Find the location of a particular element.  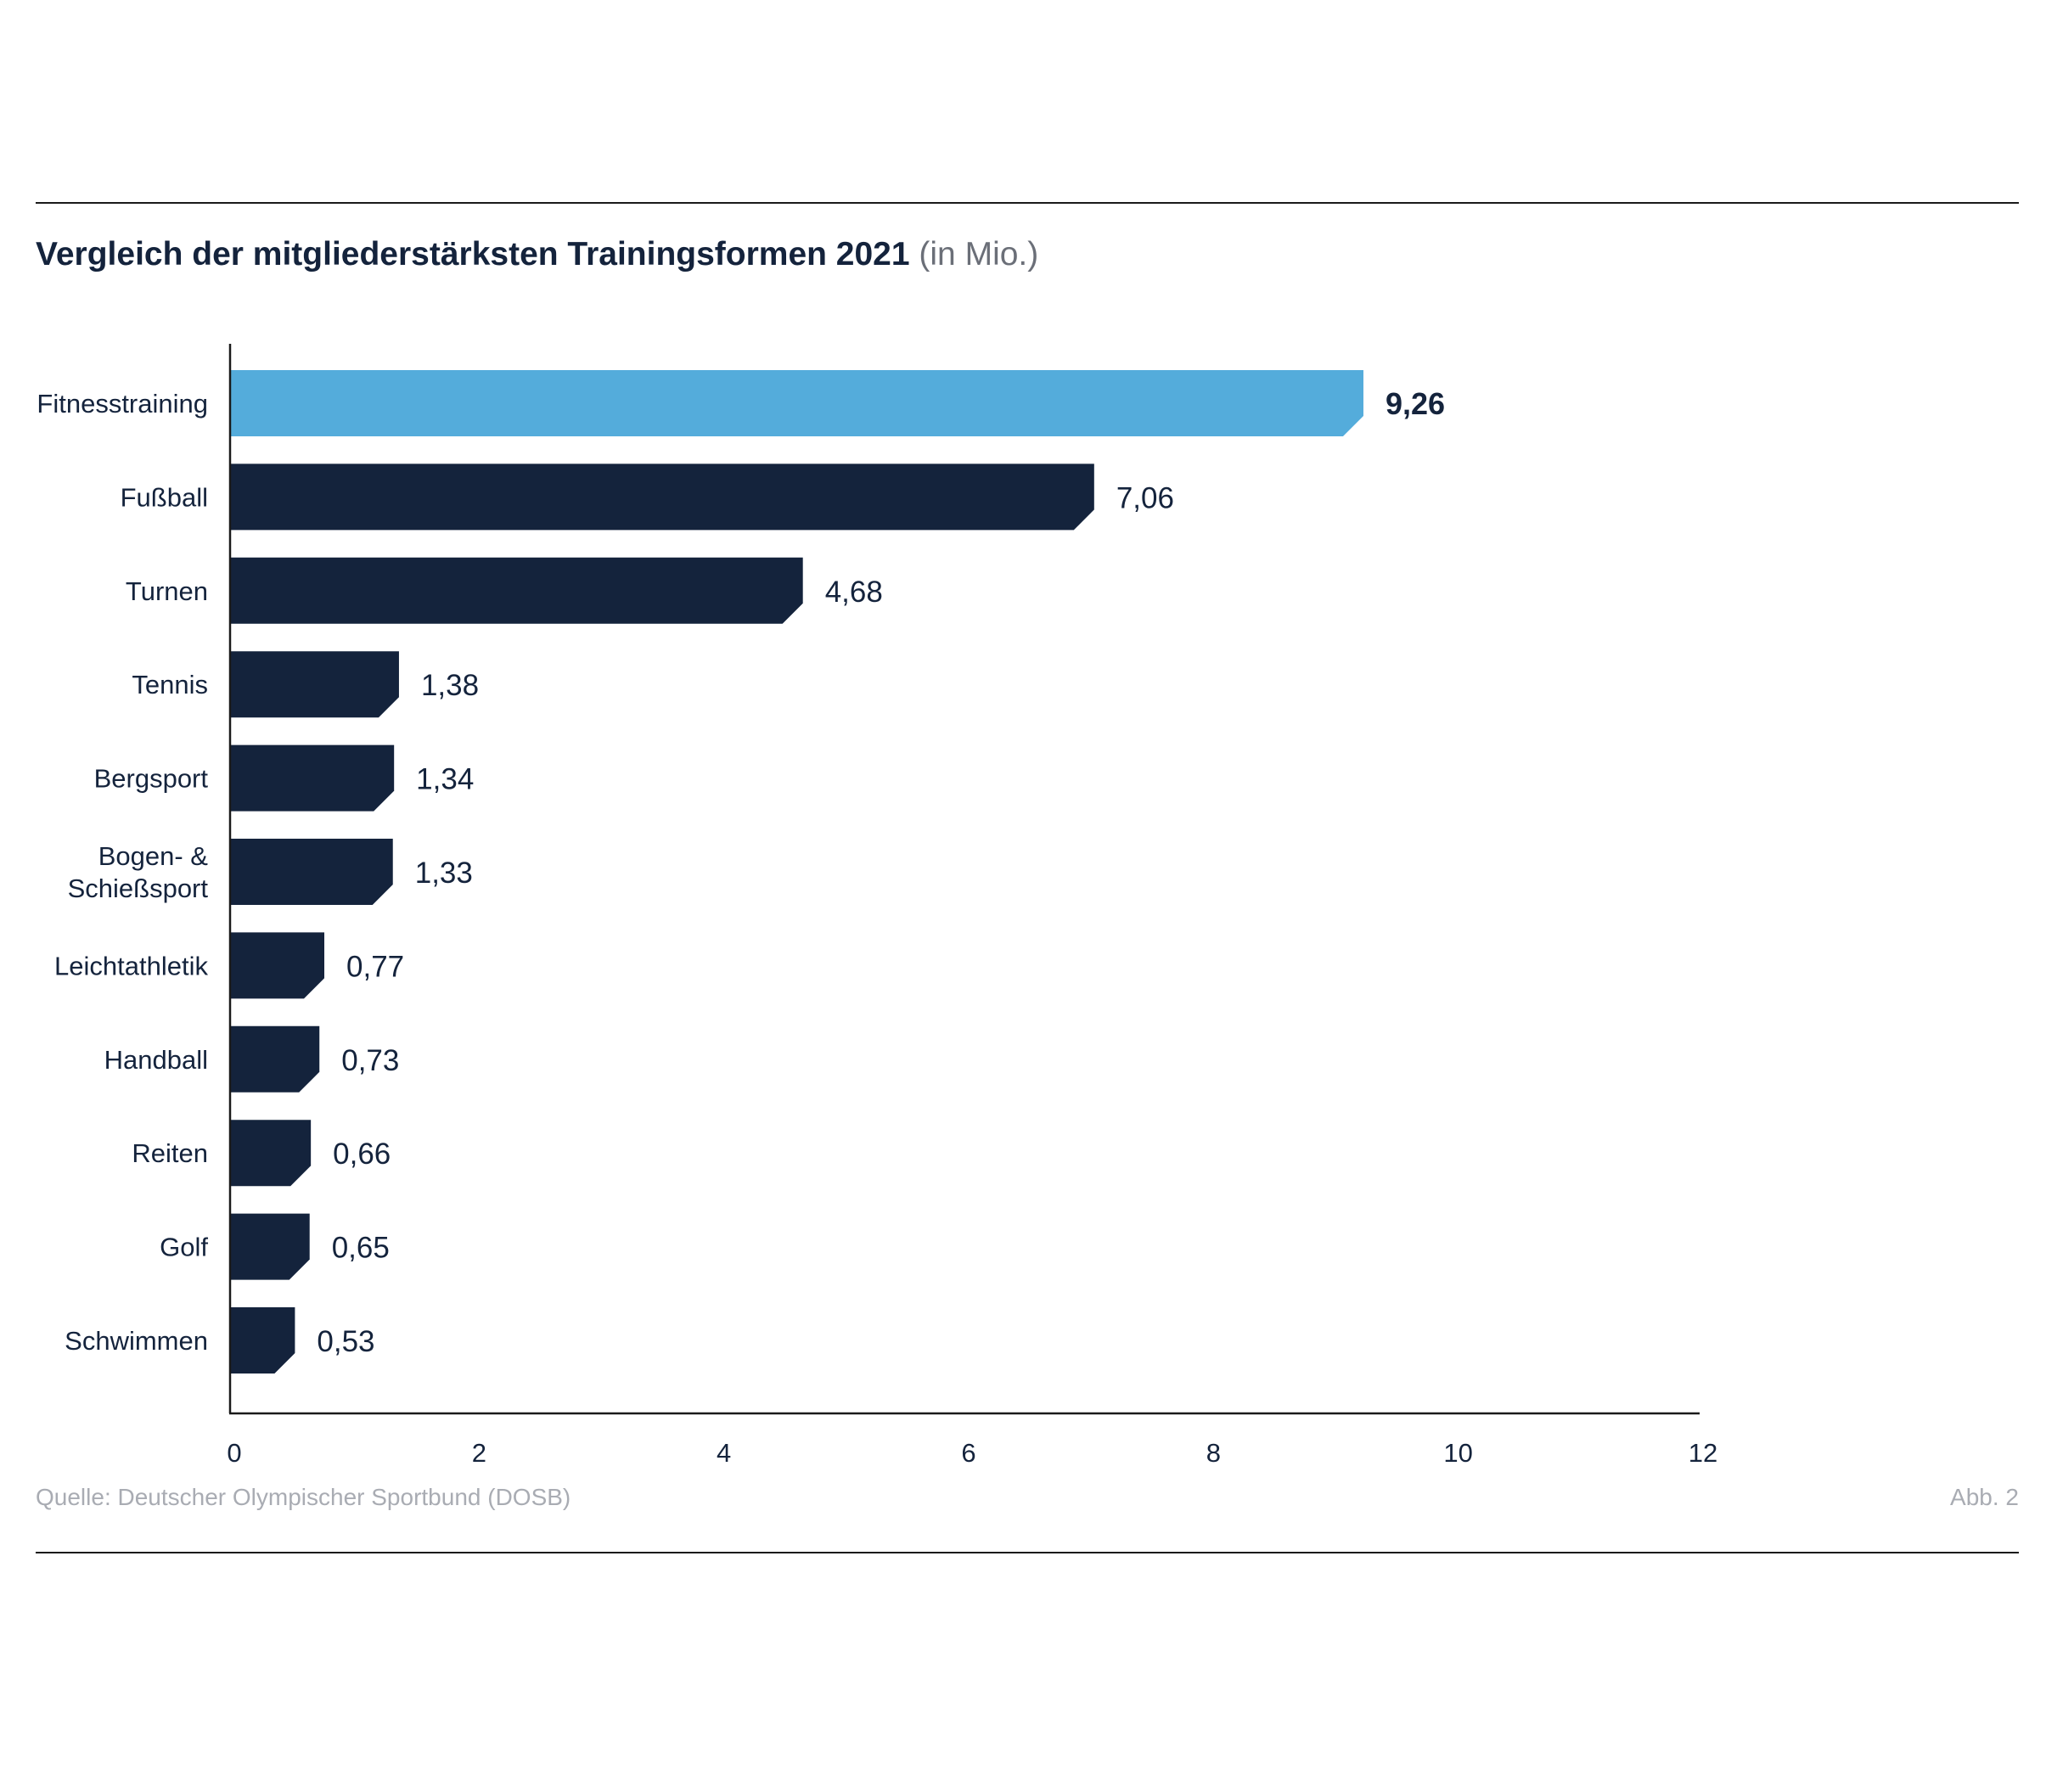

category-label: Leichtathletik is located at coordinates (131, 965).